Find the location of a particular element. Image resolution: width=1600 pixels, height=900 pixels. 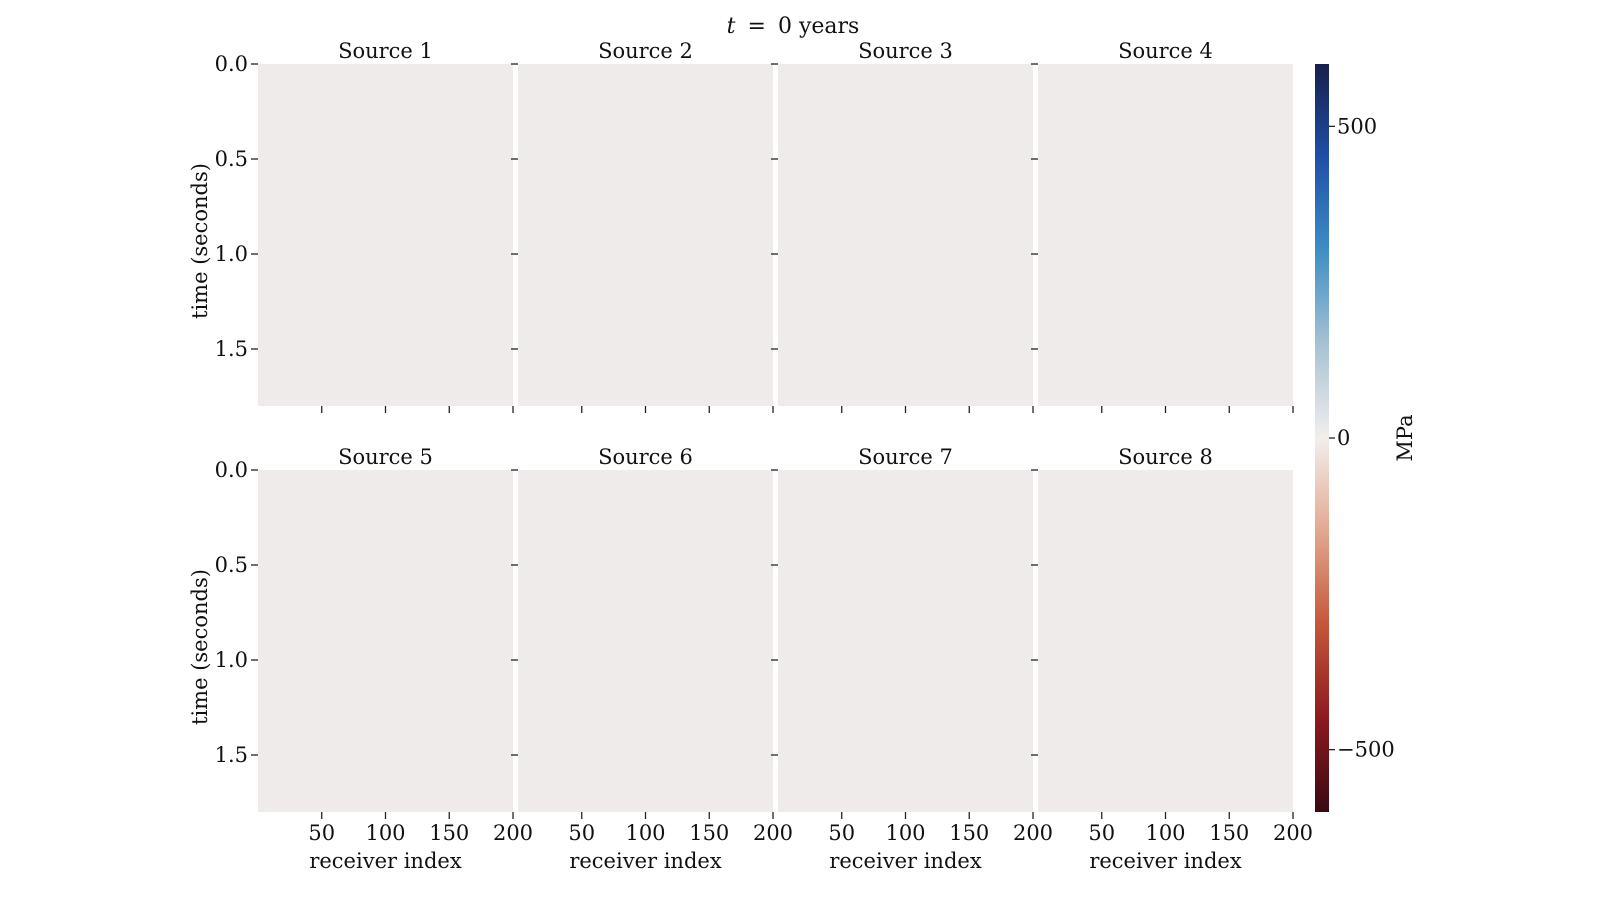

panel-2: Source 2 is located at coordinates (642, 226).